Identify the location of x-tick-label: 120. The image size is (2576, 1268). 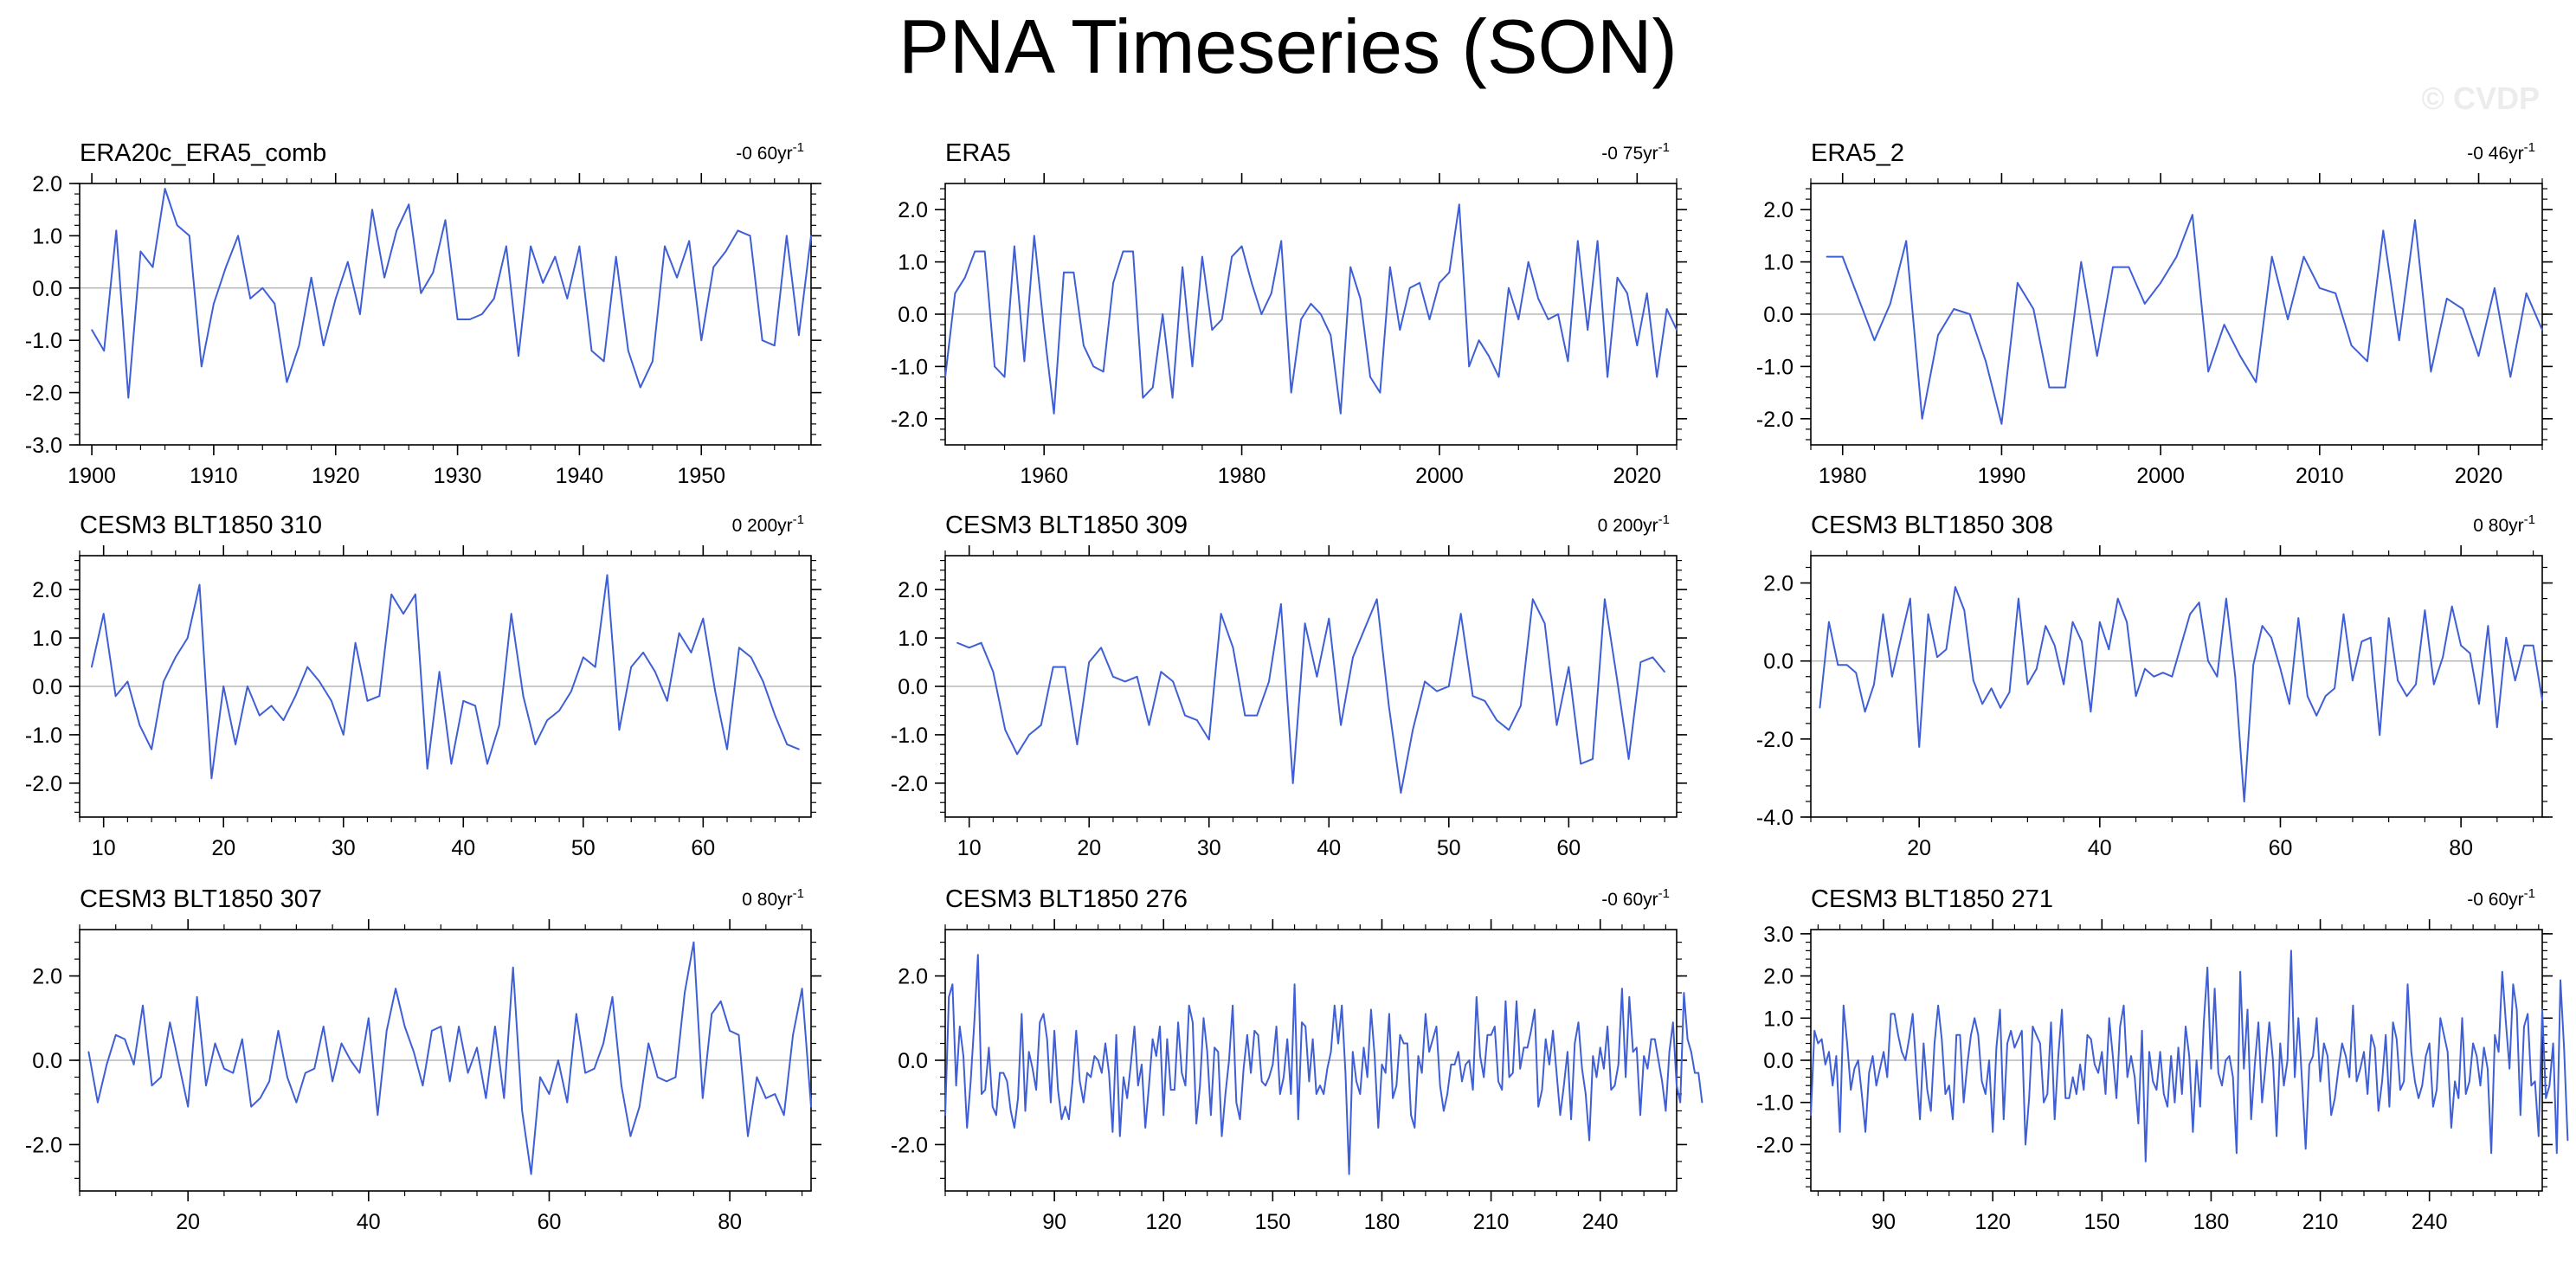
(1163, 1222).